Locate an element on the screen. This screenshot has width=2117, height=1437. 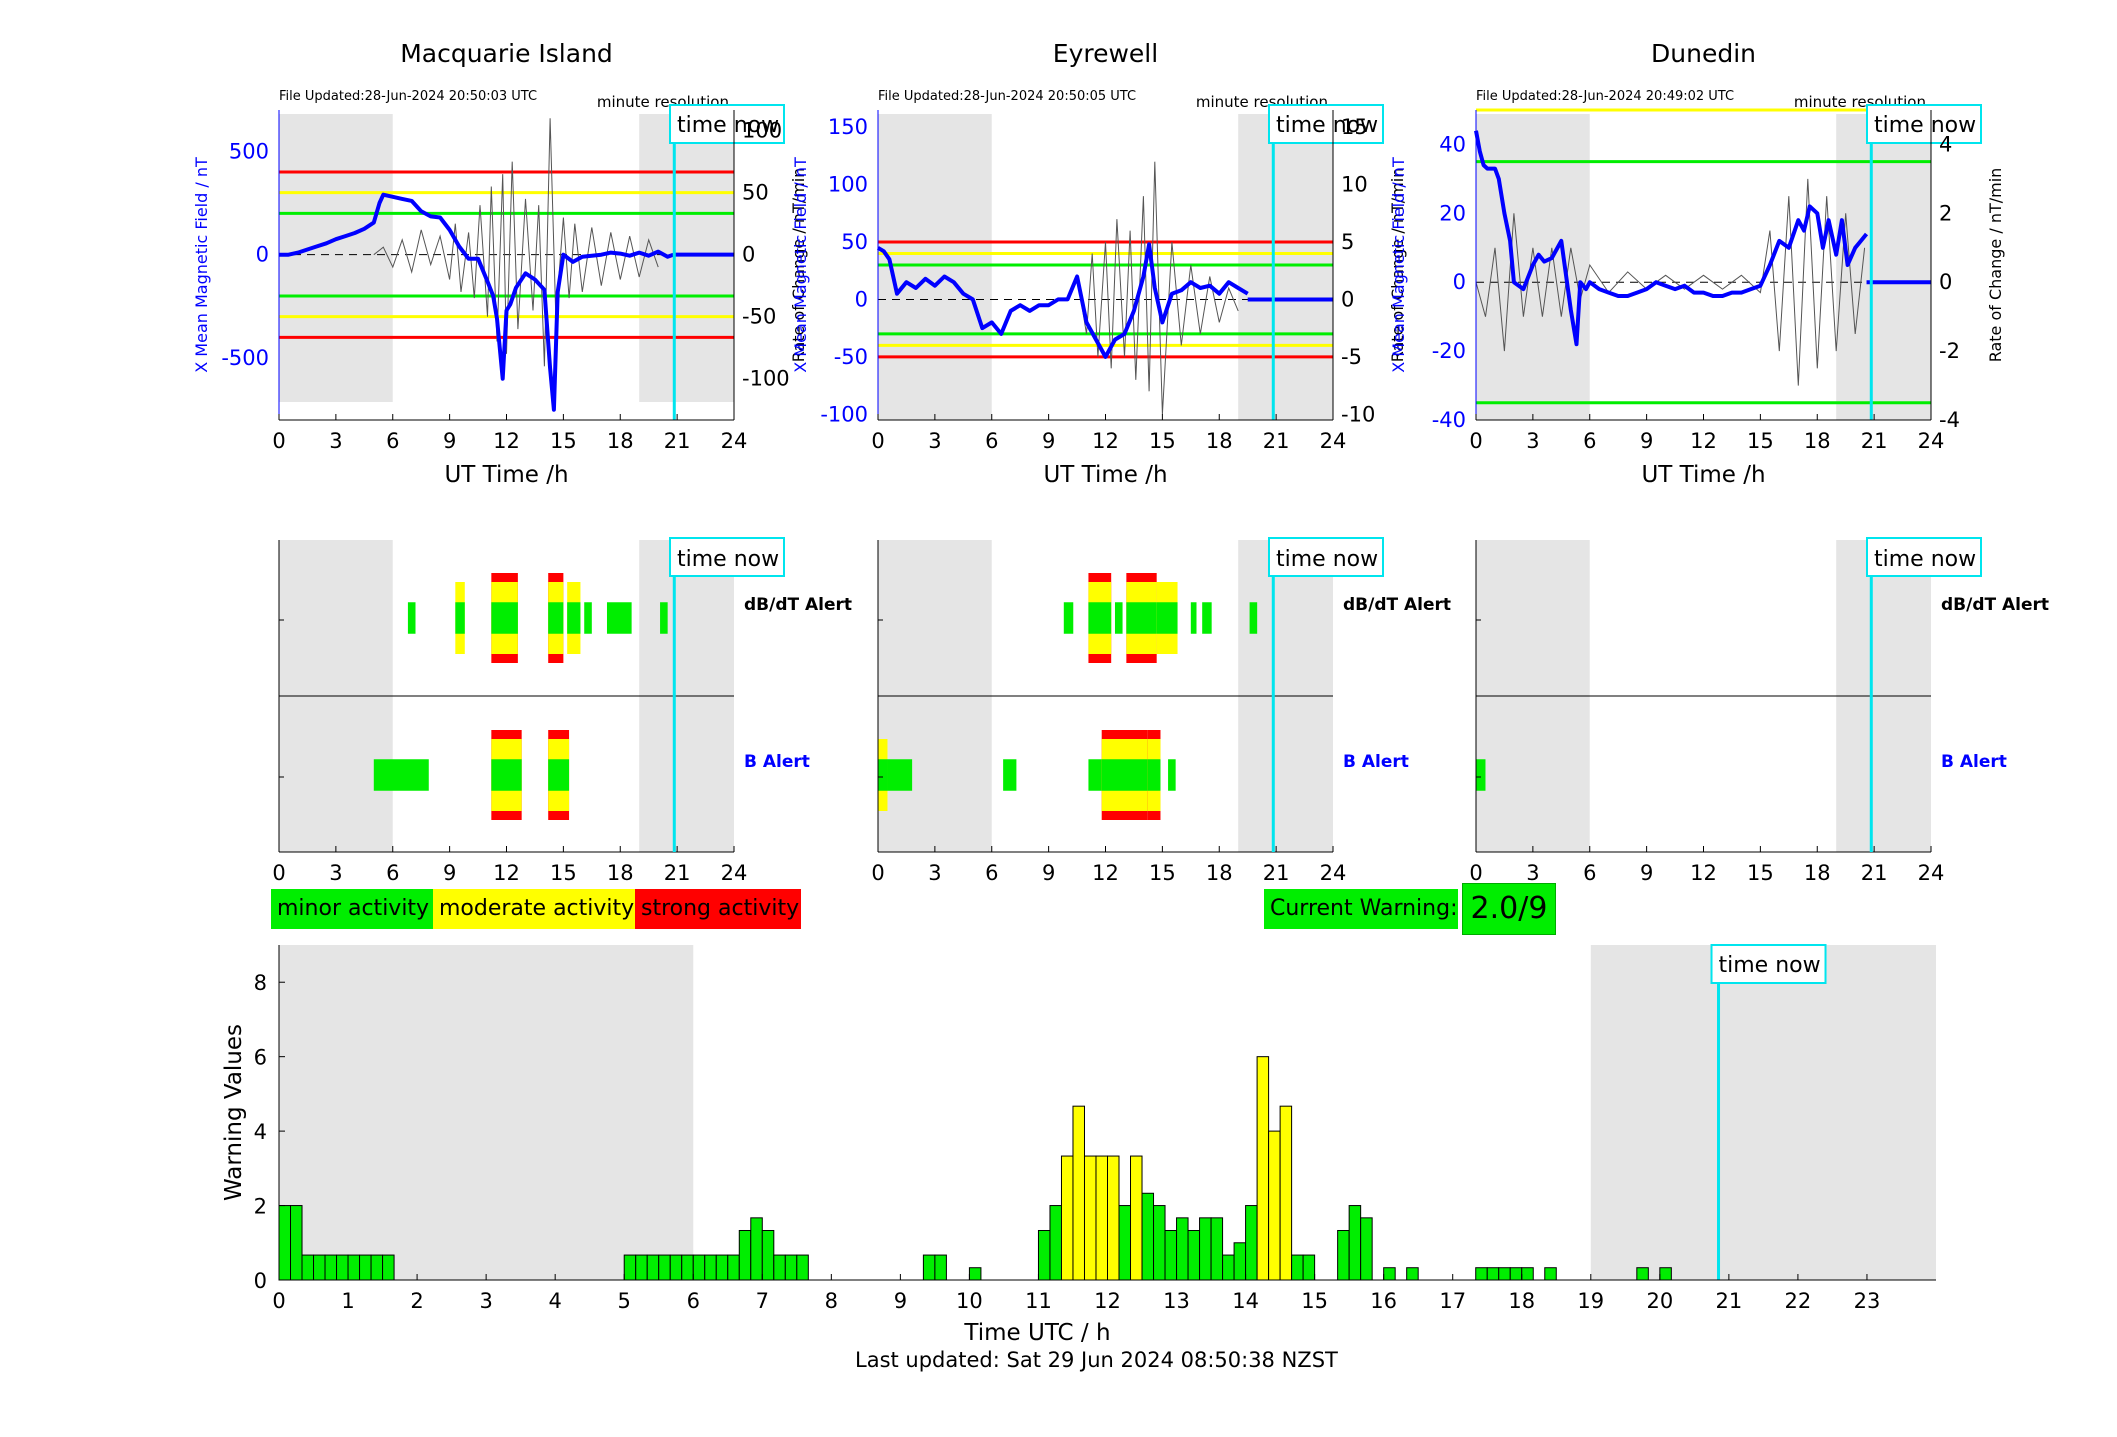
y-tick-label: -20 is located at coordinates (1449, 351).